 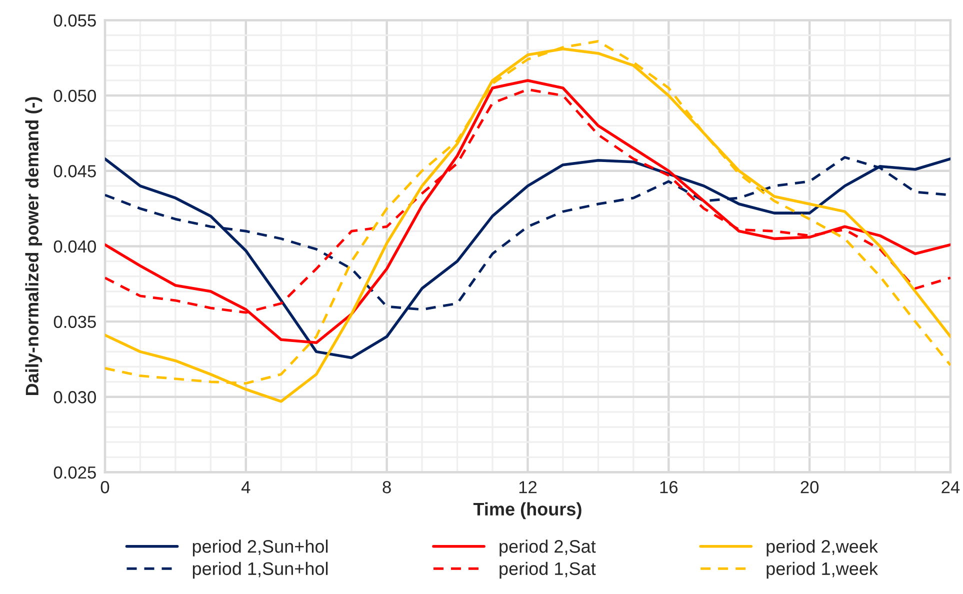 I want to click on x-tick-label: 12, so click(x=528, y=487).